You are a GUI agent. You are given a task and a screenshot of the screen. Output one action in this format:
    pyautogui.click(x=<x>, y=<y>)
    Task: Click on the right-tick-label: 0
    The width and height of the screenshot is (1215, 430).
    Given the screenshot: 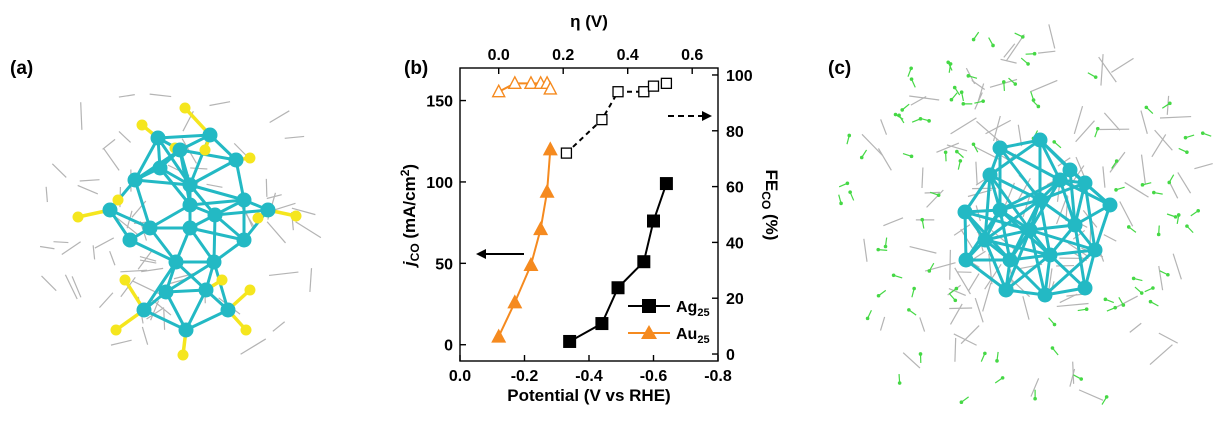 What is the action you would take?
    pyautogui.click(x=730, y=355)
    